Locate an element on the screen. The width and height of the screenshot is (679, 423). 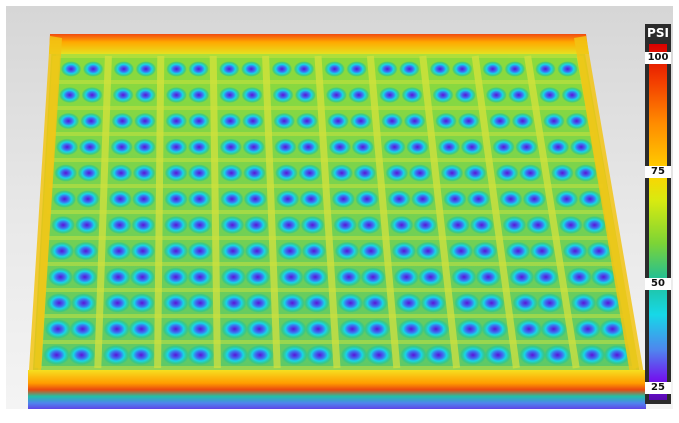
legend-title: PSI is located at coordinates (658, 33).